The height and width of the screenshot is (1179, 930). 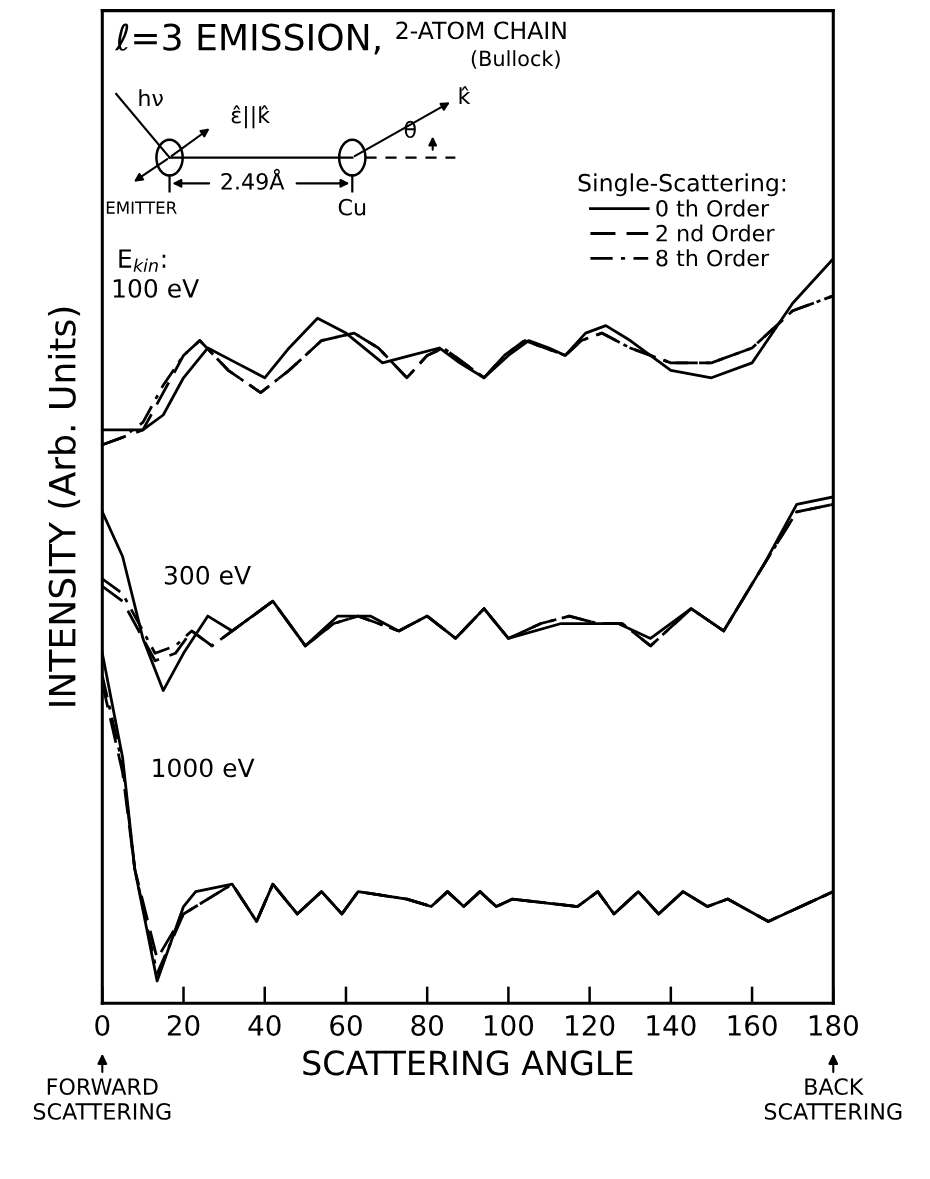 What do you see at coordinates (247, 39) in the screenshot?
I see `chart-title: ℓ=3 EMISSION,` at bounding box center [247, 39].